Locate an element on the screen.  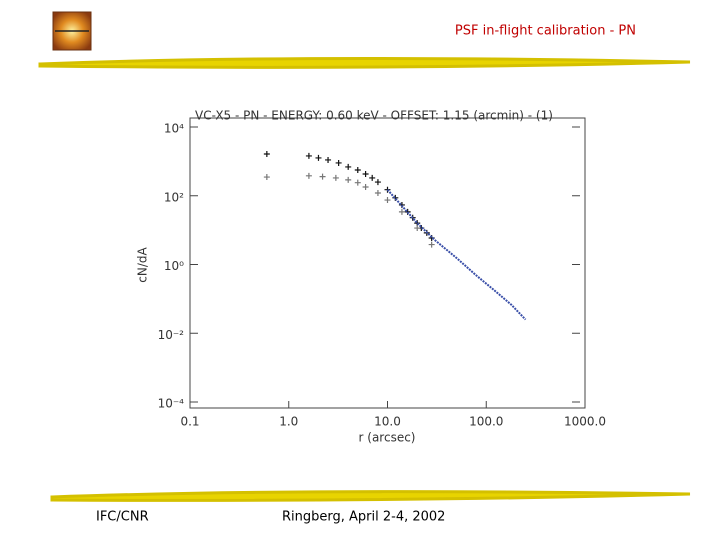
x-tick-label: 1000.0 is located at coordinates (585, 422).